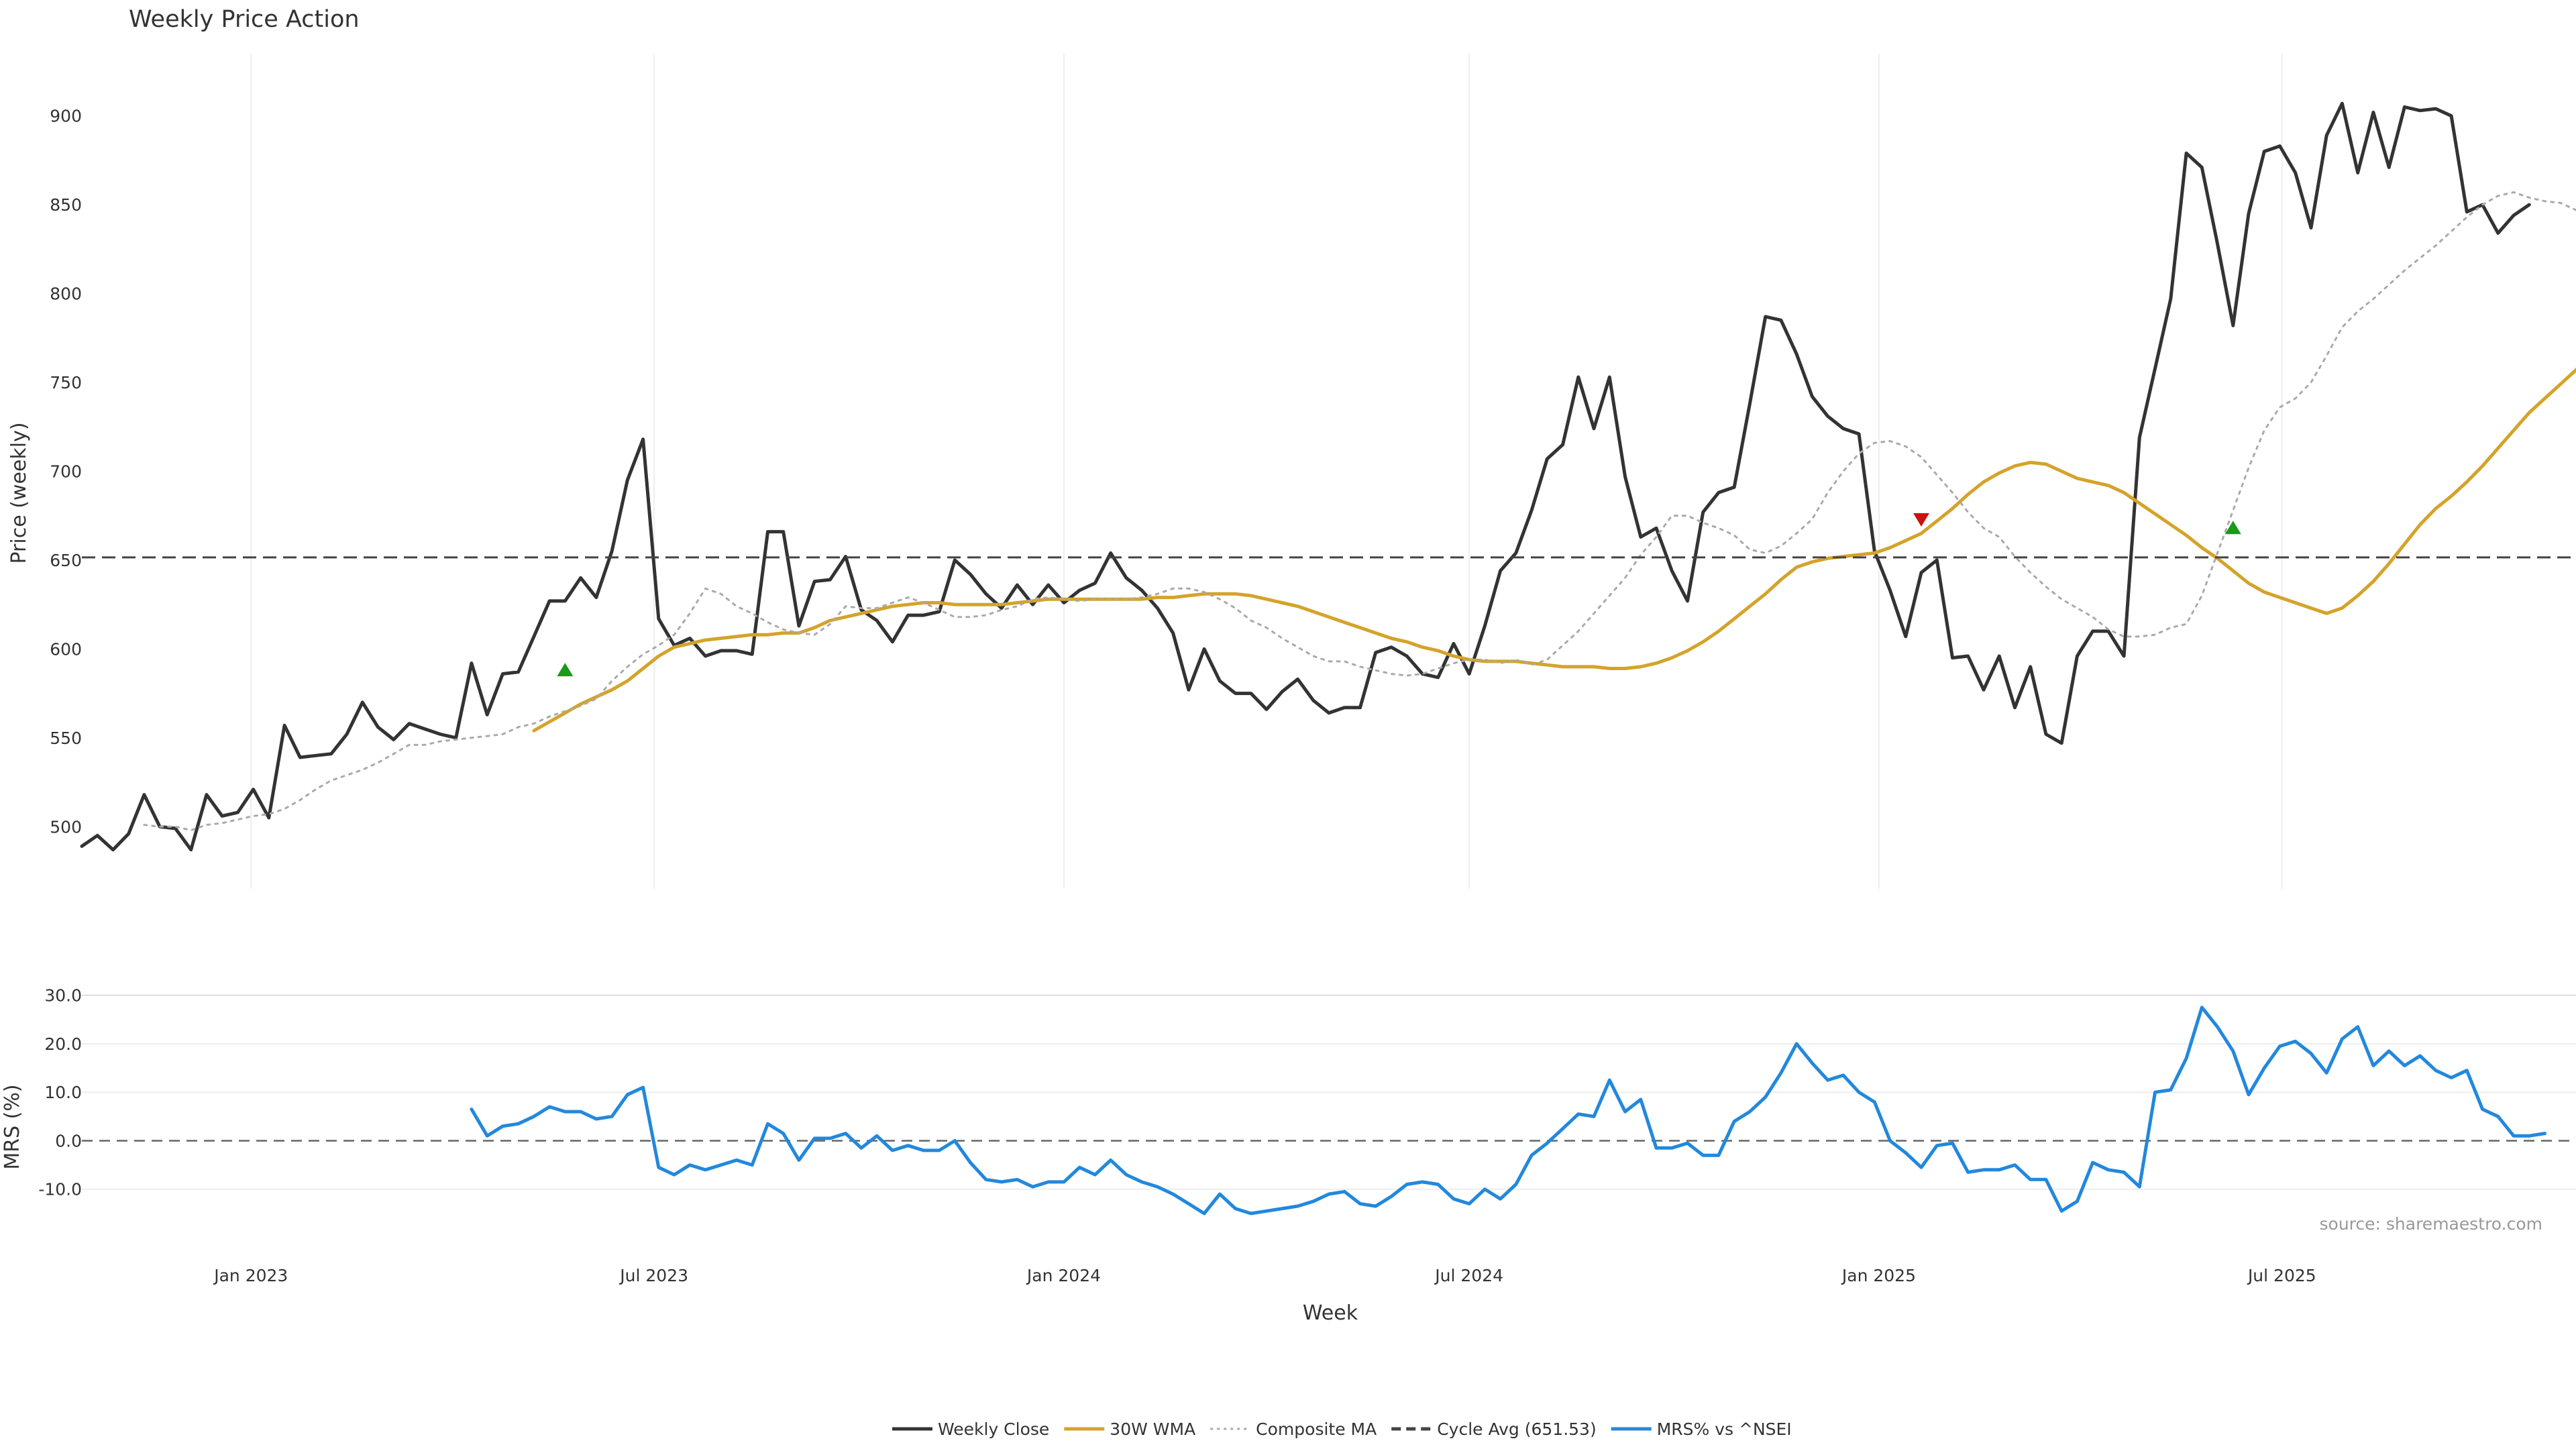 This screenshot has width=2576, height=1449. What do you see at coordinates (66, 382) in the screenshot?
I see `price-y-tick-label: 750` at bounding box center [66, 382].